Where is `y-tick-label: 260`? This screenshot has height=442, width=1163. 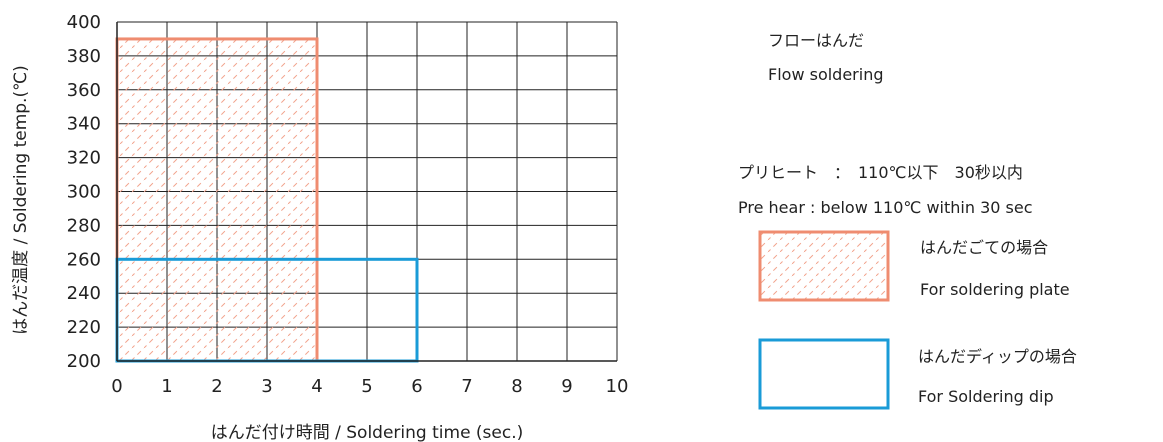
y-tick-label: 260 is located at coordinates (84, 259).